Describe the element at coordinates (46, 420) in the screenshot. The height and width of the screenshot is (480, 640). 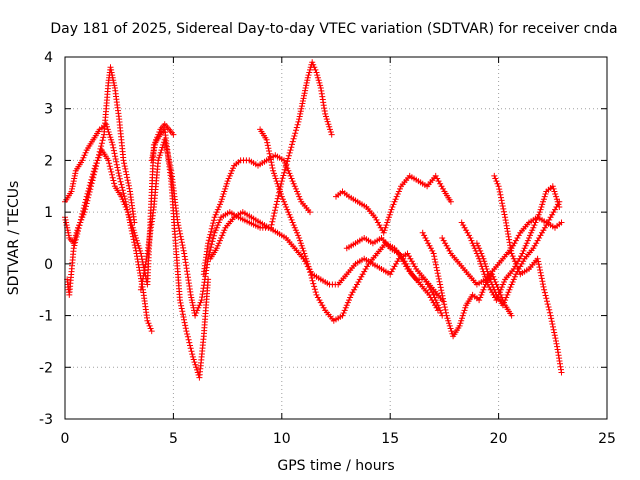
I see `y-tick-label: -3` at that location.